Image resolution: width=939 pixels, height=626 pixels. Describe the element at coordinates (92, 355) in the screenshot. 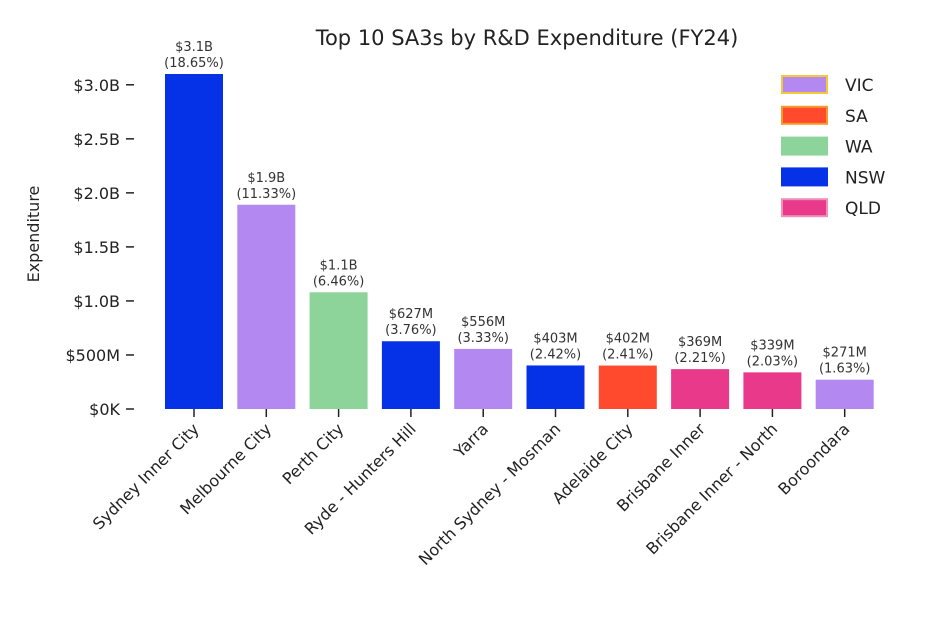

I see `y-tick-label: $500M` at that location.